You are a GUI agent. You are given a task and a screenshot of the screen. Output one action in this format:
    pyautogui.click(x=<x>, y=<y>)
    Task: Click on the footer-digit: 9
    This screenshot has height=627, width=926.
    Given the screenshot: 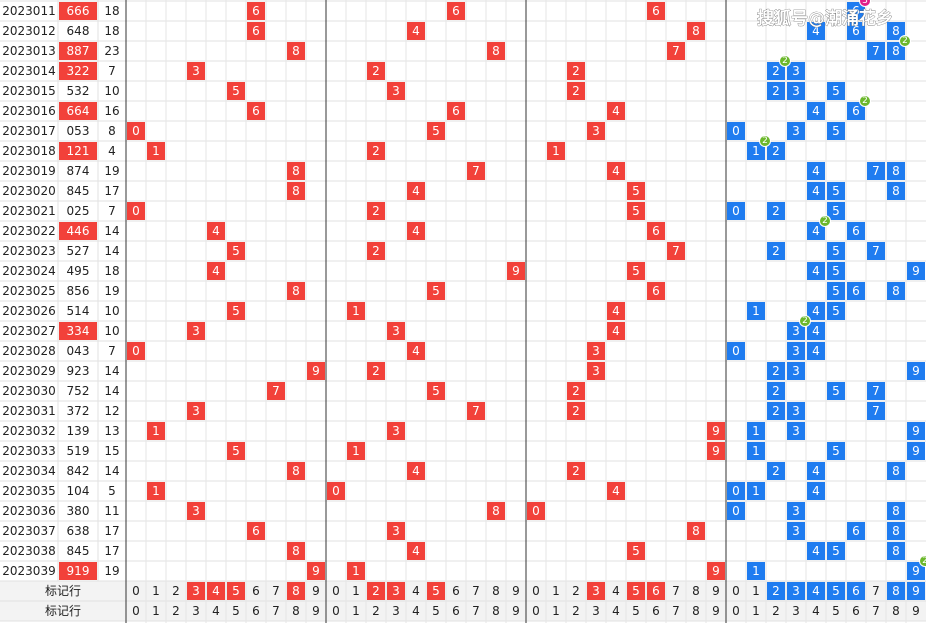 What is the action you would take?
    pyautogui.click(x=316, y=611)
    